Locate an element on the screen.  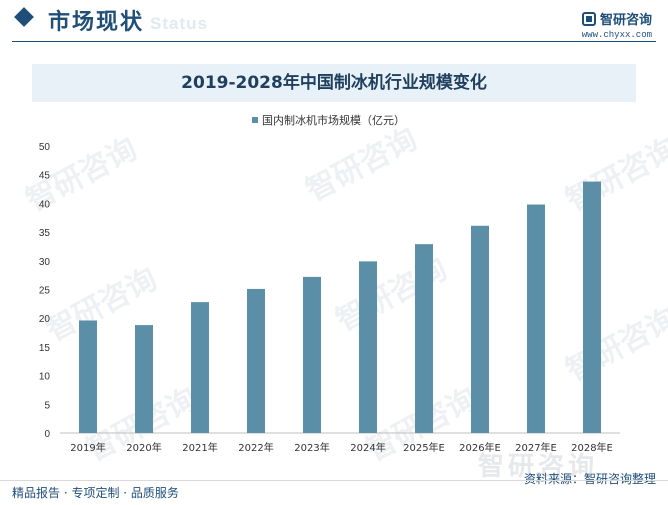
brand-url: www.chyxx.com is located at coordinates (616, 35).